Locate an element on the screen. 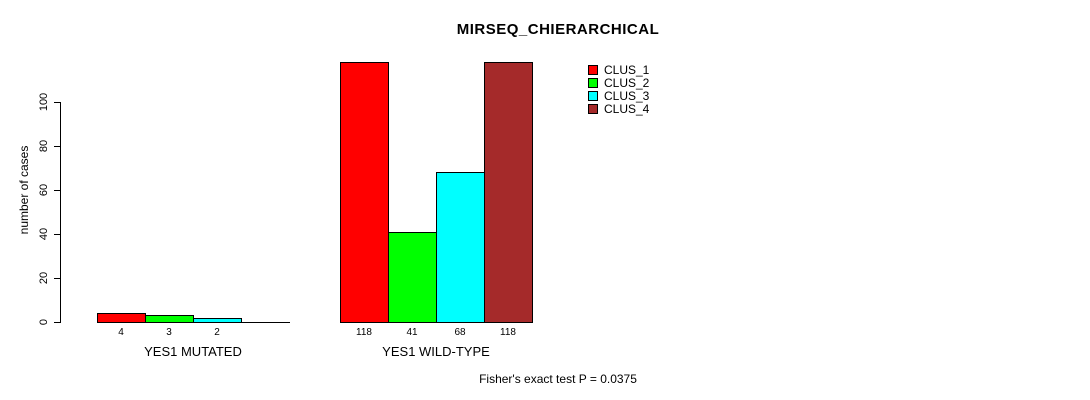  legend-label: CLUS_3 is located at coordinates (627, 95).